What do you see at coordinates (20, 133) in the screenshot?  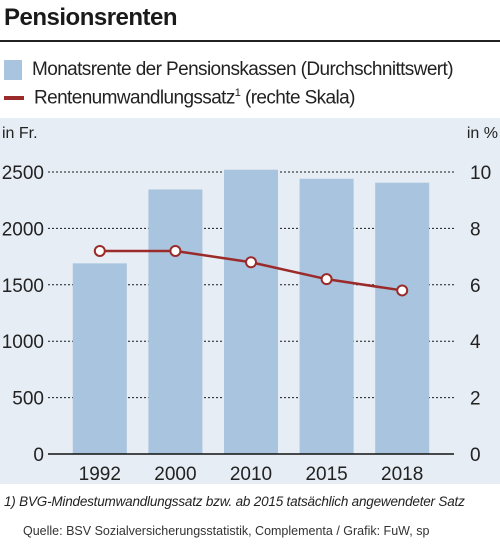 I see `left-axis-unit: in Fr.` at bounding box center [20, 133].